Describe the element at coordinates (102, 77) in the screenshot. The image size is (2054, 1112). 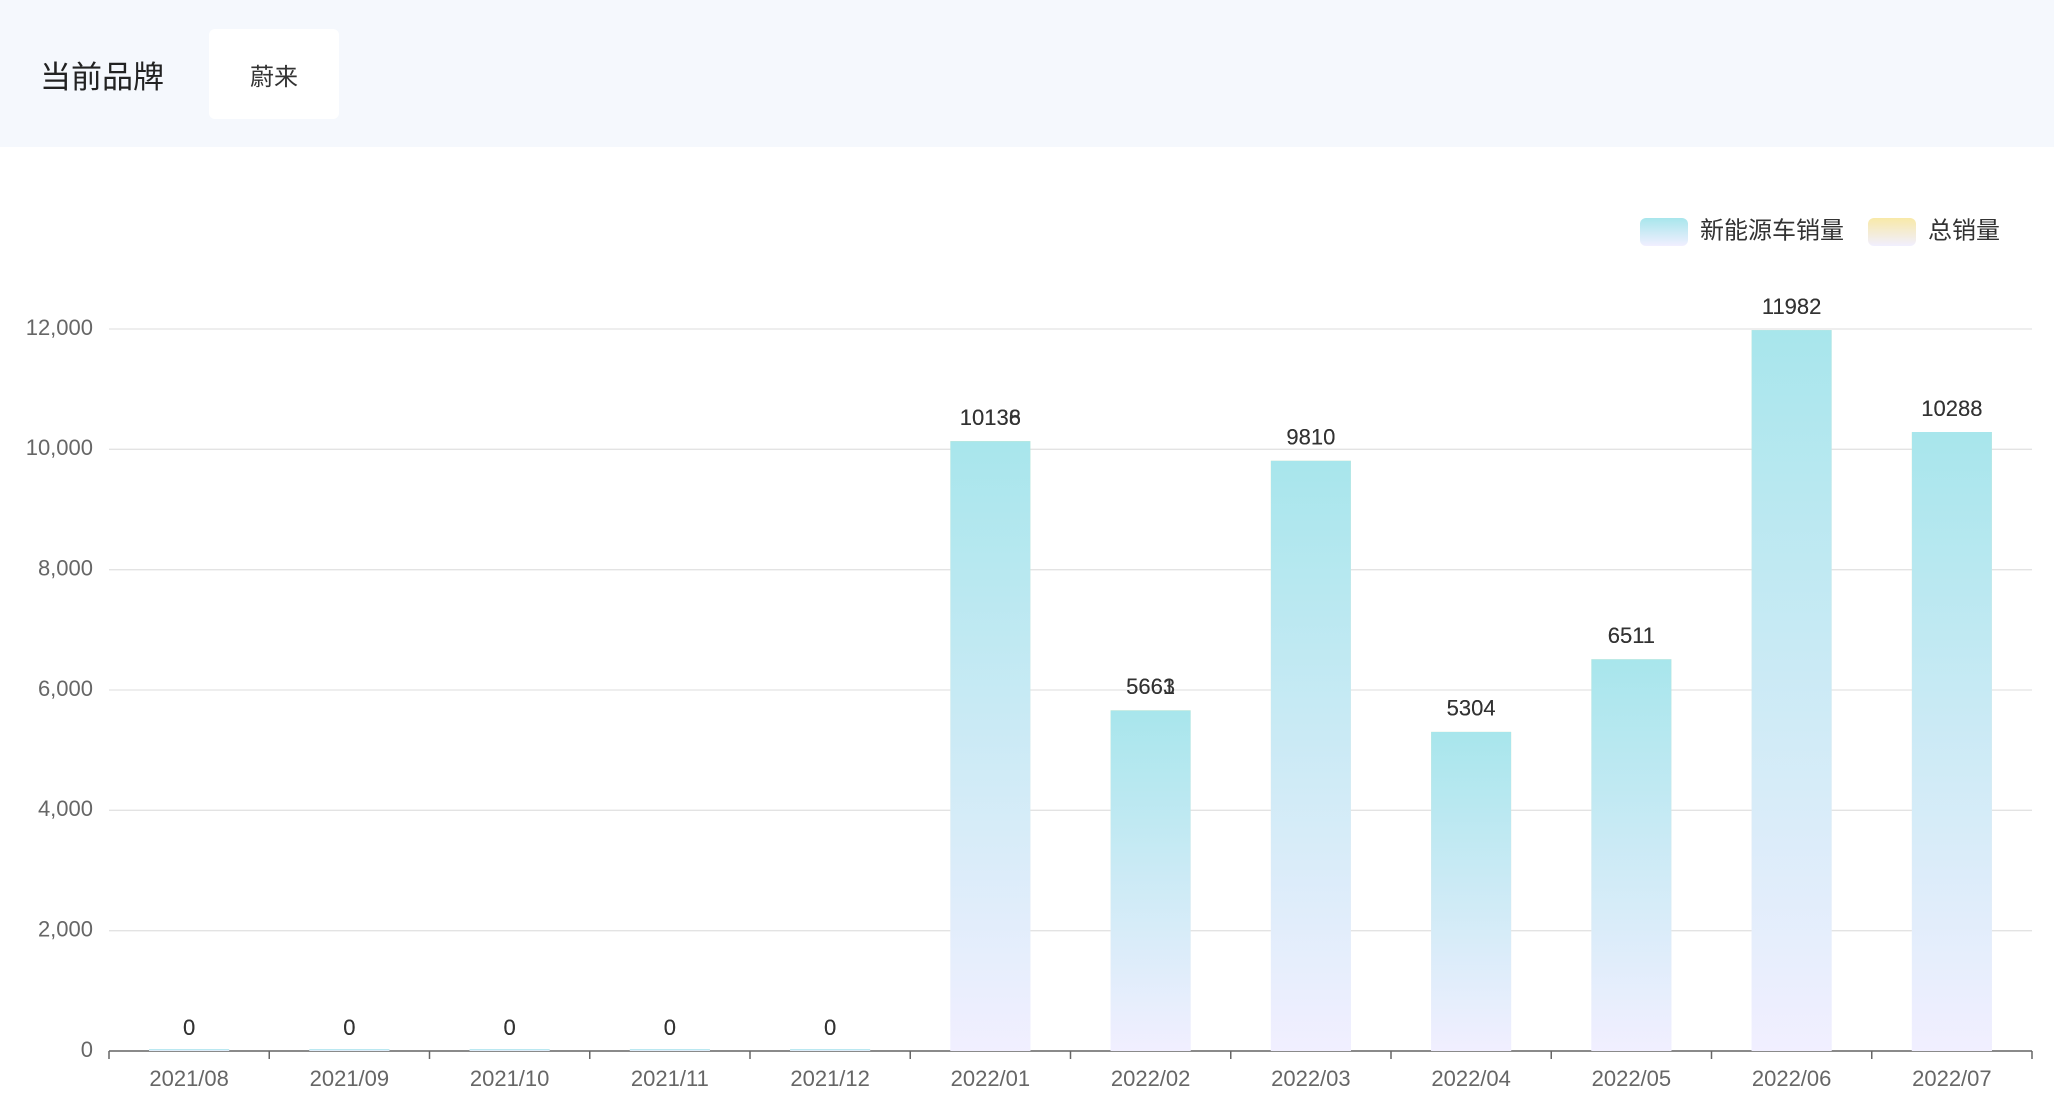
I see `brand-label: 当前品牌` at that location.